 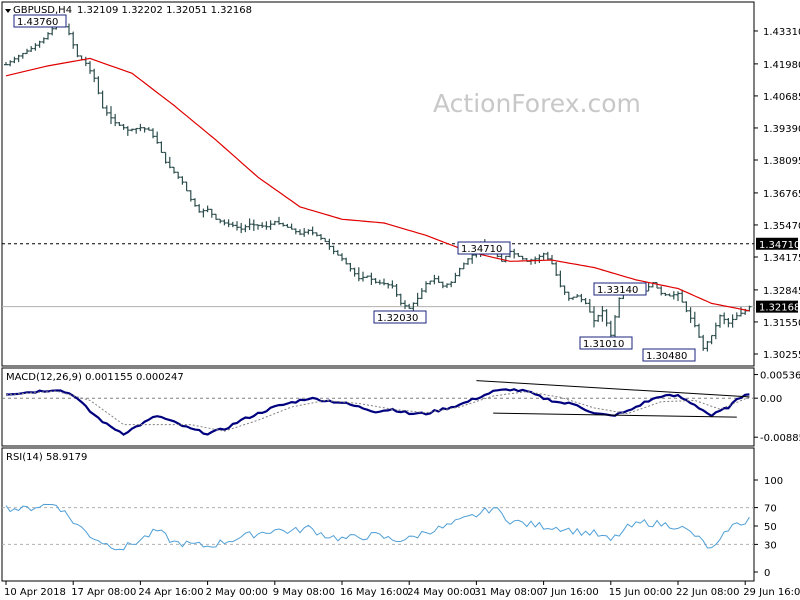 I want to click on rsi-axis: 100 70 50 30 0, so click(x=768, y=527).